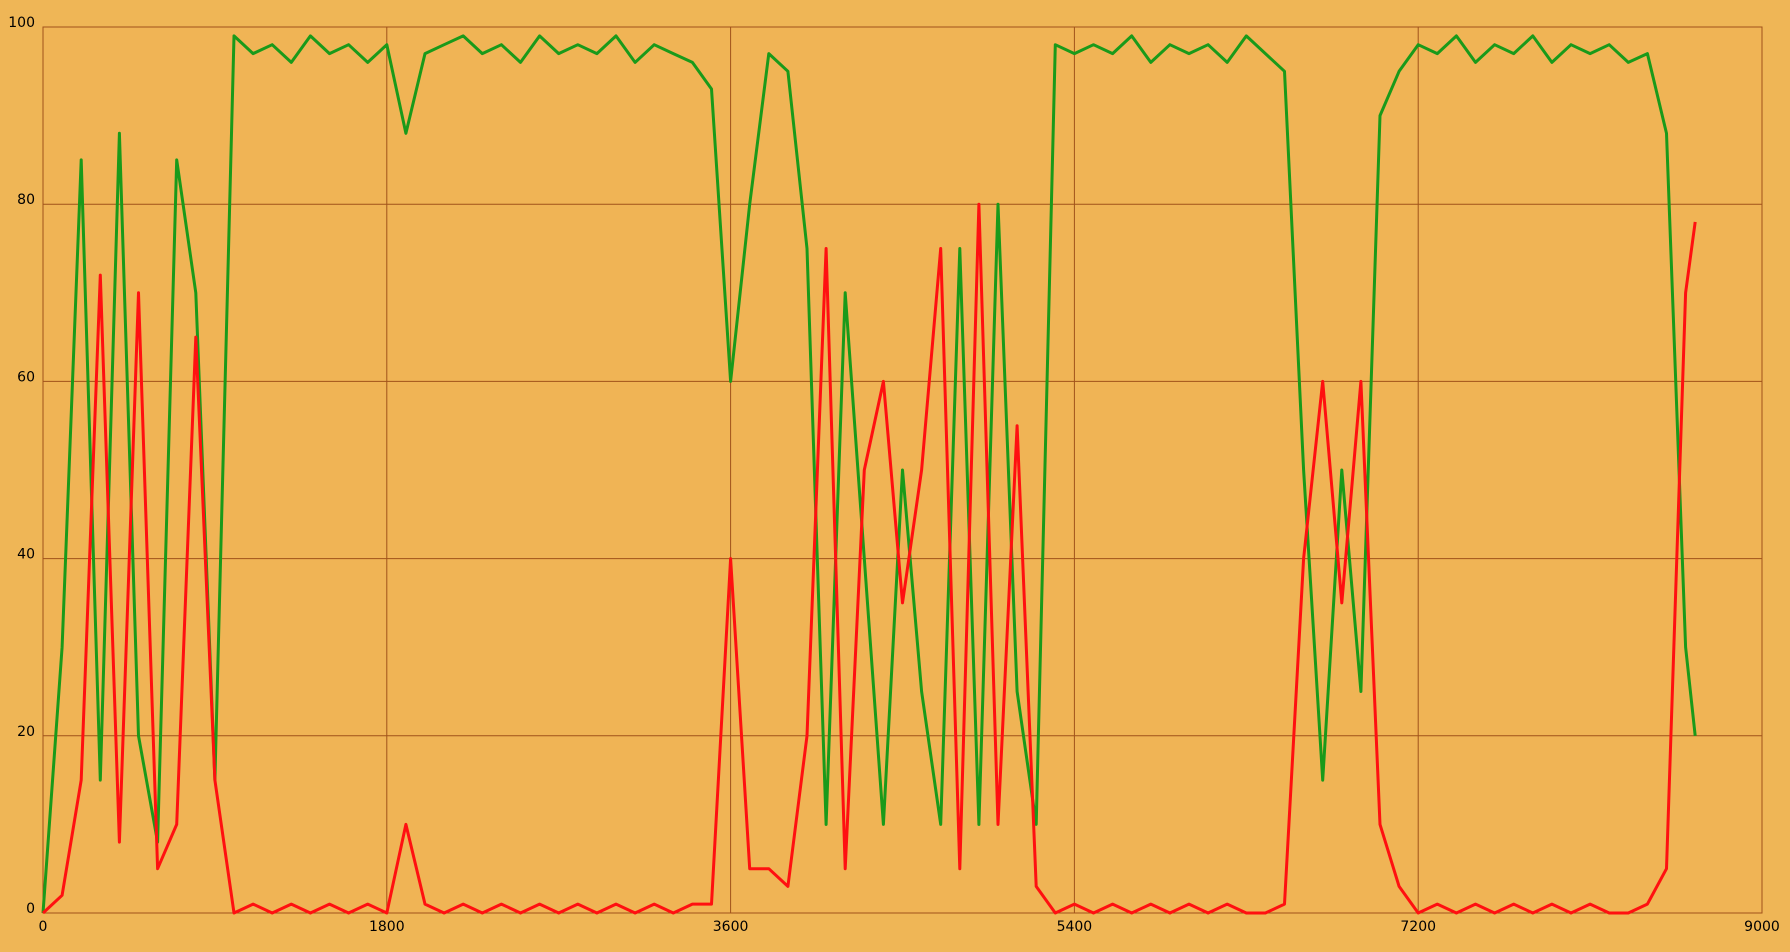 The image size is (1790, 952). Describe the element at coordinates (26, 555) in the screenshot. I see `y-tick-label: 40` at that location.